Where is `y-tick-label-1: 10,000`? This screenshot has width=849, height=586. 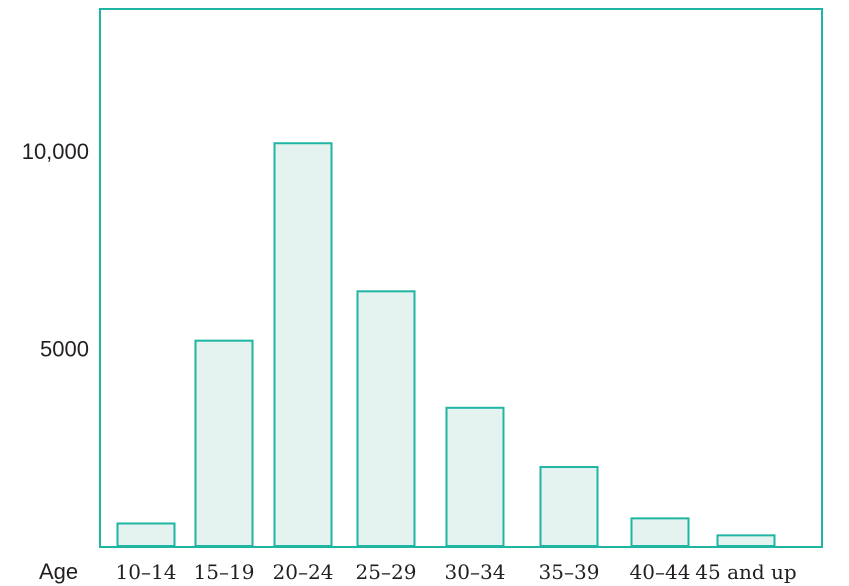 y-tick-label-1: 10,000 is located at coordinates (55, 151).